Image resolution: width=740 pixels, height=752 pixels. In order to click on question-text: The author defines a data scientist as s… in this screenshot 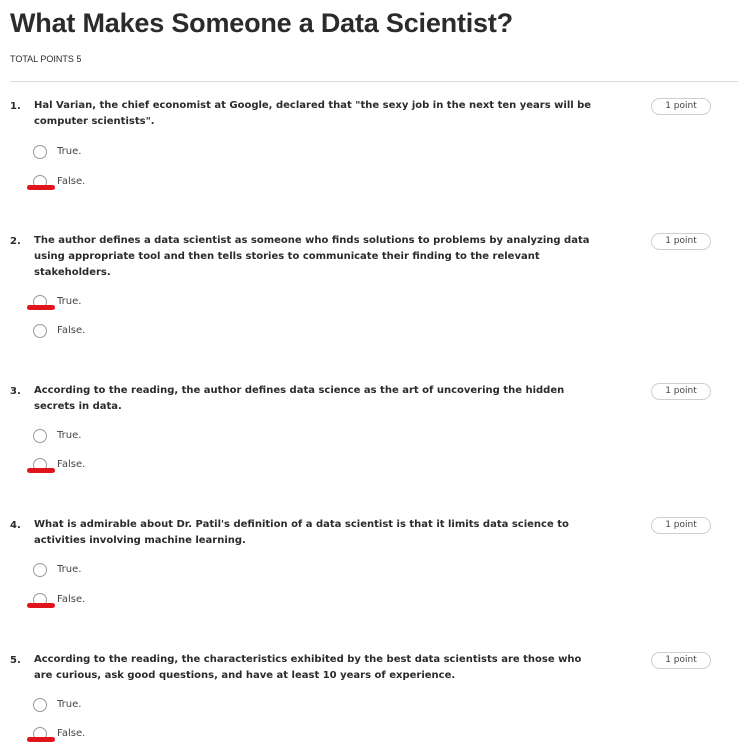, I will do `click(312, 256)`.